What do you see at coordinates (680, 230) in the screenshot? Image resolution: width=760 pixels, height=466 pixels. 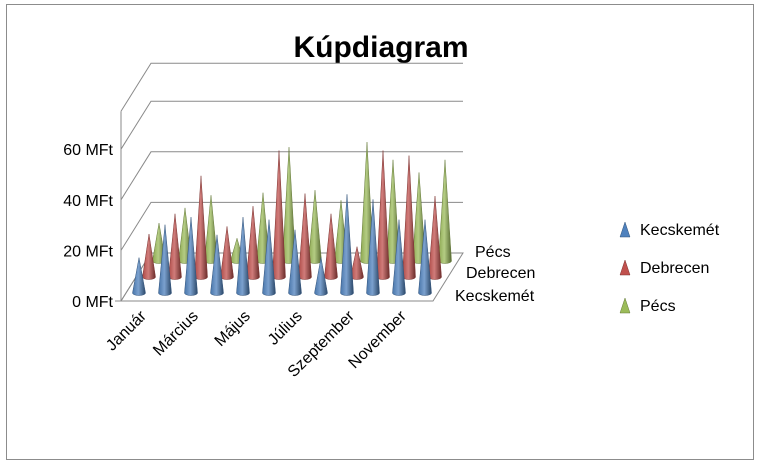 I see `legend-label: Kecskemét` at bounding box center [680, 230].